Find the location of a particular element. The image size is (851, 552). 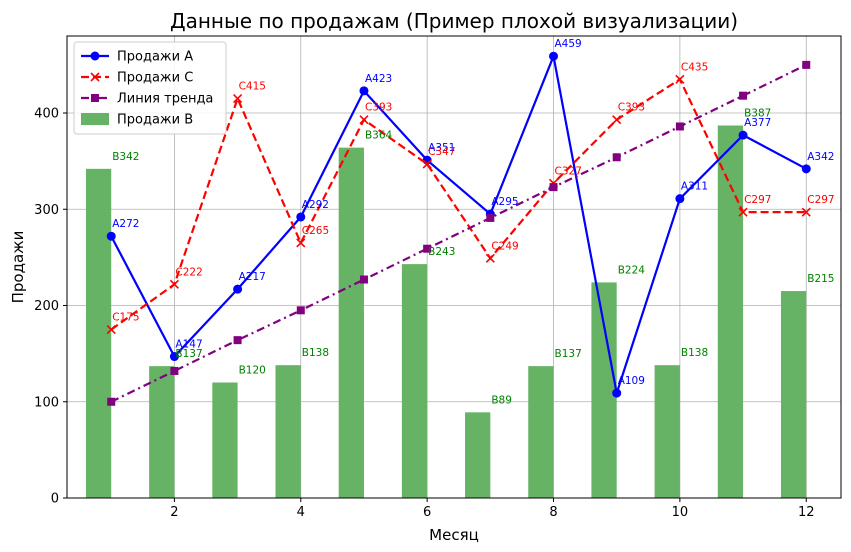

data-label-A217: A217 is located at coordinates (252, 277).